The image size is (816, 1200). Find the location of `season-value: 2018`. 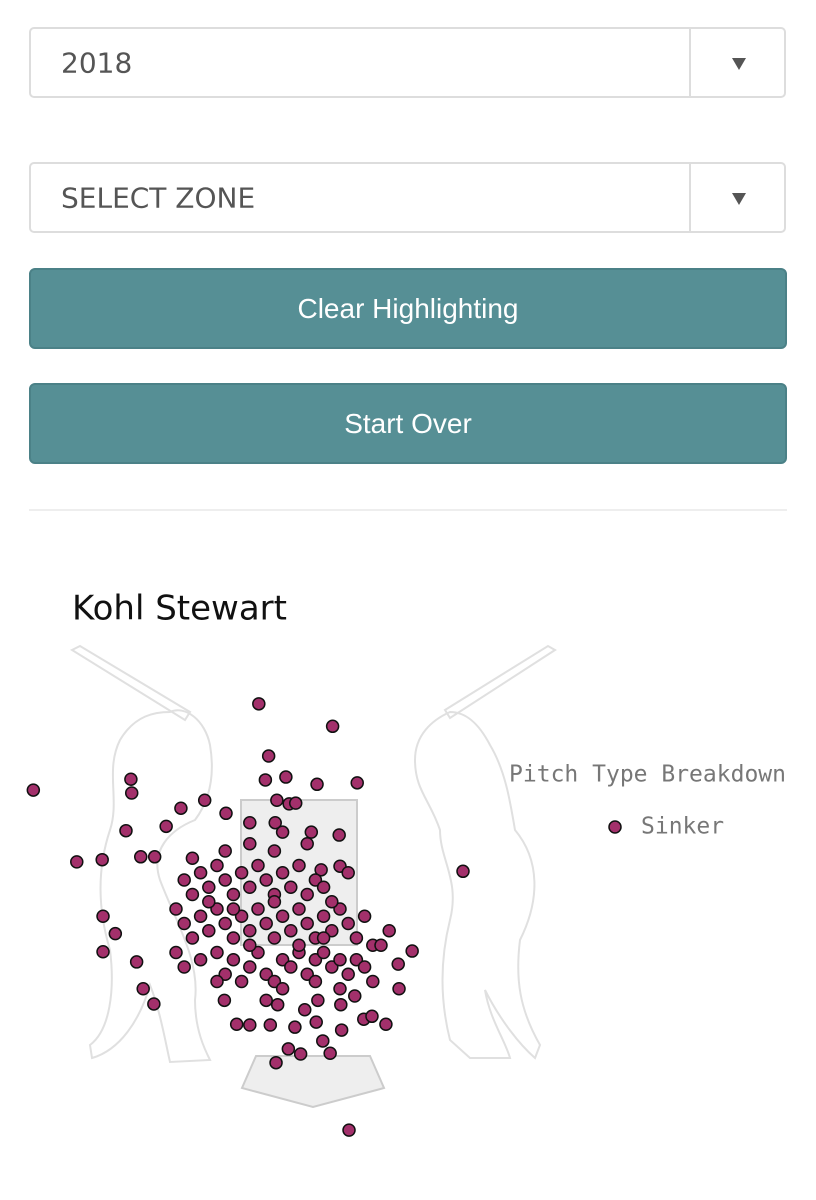

season-value: 2018 is located at coordinates (97, 62).